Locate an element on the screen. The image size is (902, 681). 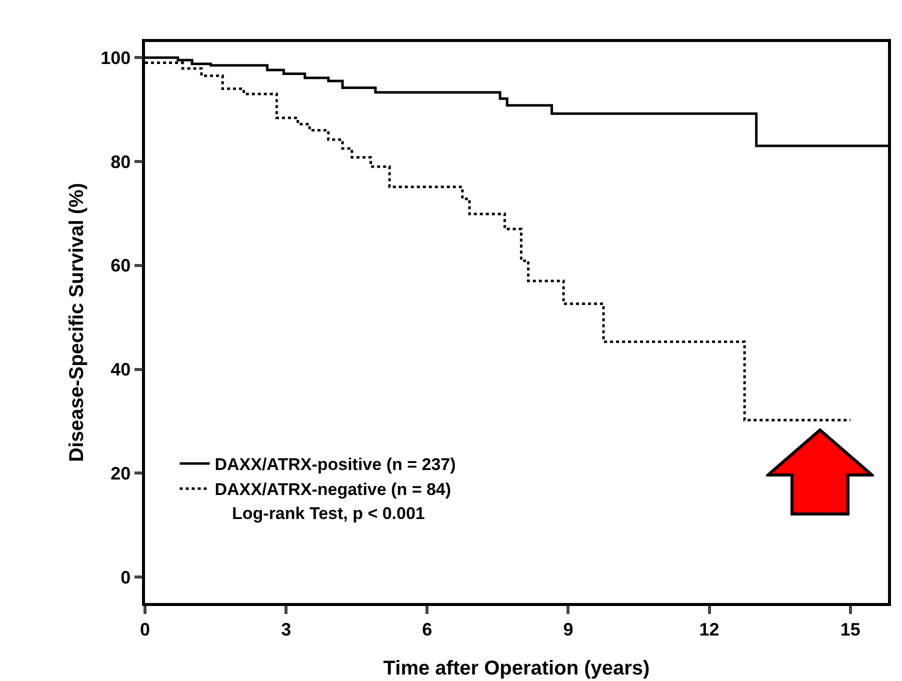
y-tick-label: 100 is located at coordinates (115, 58).